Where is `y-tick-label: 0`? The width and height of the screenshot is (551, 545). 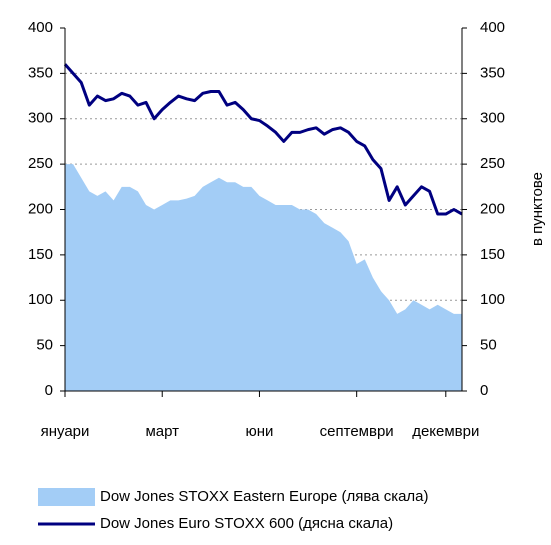
y-tick-label: 0 is located at coordinates (49, 390).